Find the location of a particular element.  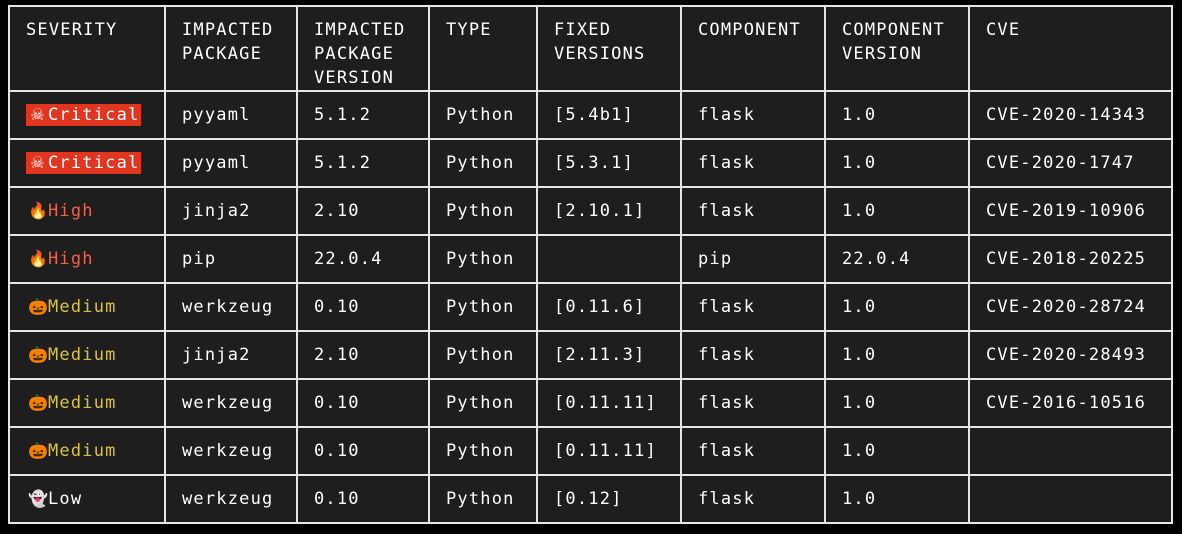

fixed-versions-cell: [2.11.3] is located at coordinates (609, 355).